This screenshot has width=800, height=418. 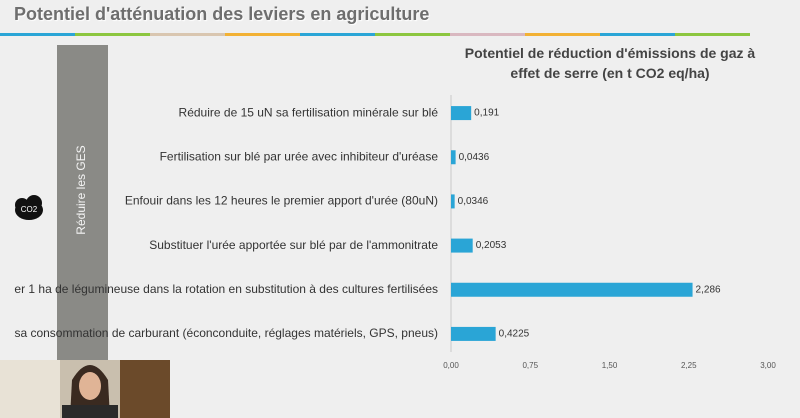 I want to click on co2-icon: CO2, so click(x=29, y=207).